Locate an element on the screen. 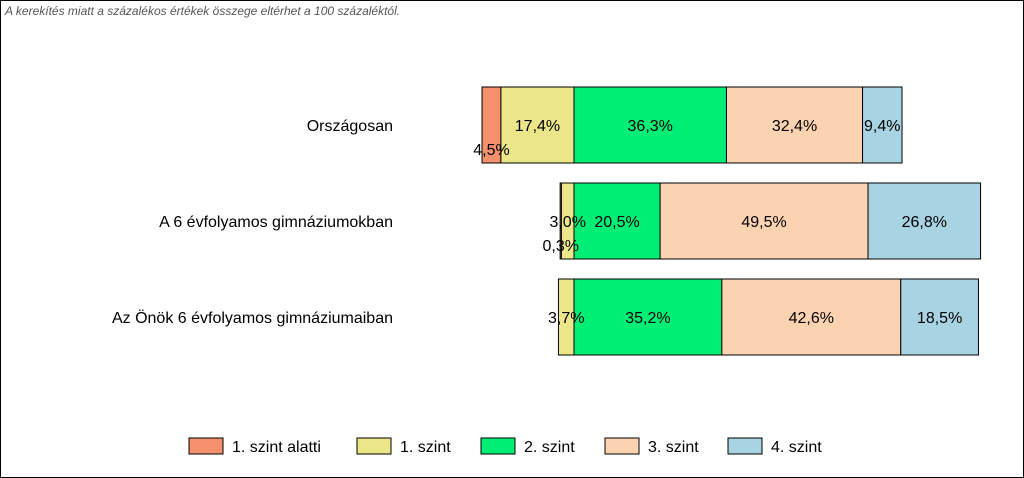 This screenshot has height=478, width=1024. legend-label-3-szint: 3. szint is located at coordinates (673, 447).